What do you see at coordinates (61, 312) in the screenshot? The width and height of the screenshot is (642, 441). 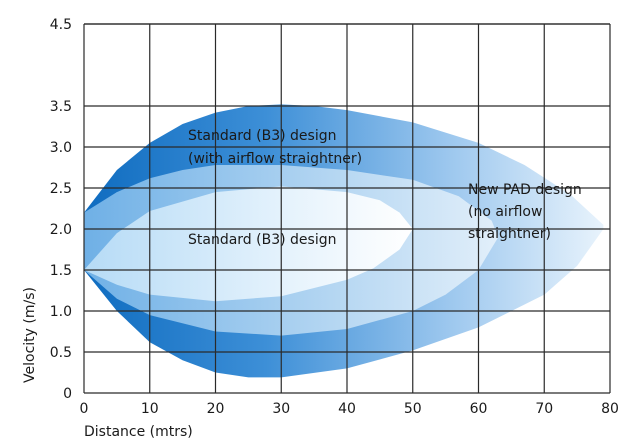 I see `y-tick-label: 1.0` at bounding box center [61, 312].